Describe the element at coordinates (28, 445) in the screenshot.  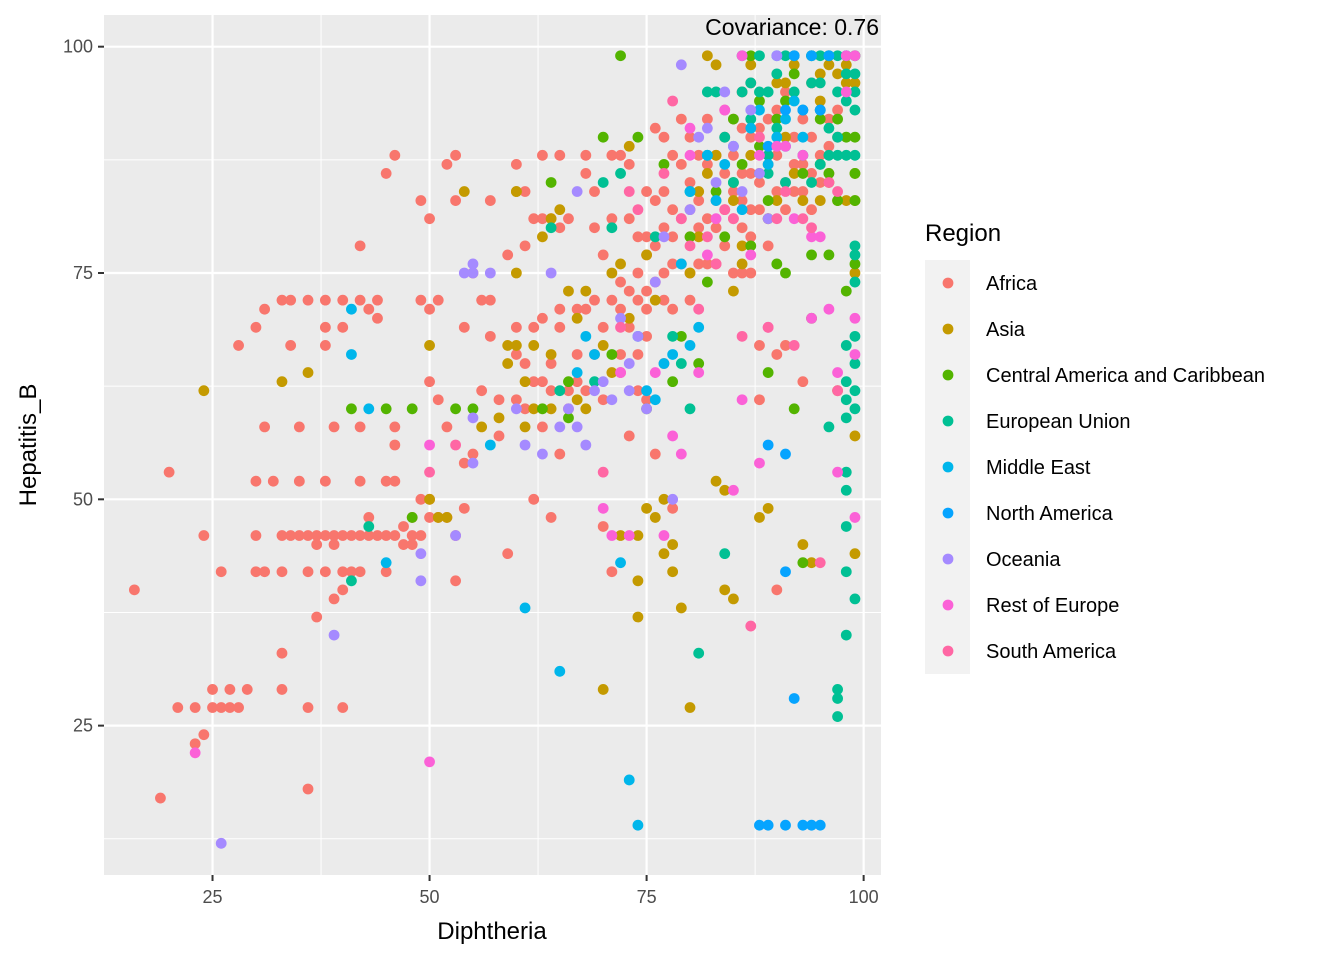
I see `y-axis-title: Hepatitis_B` at that location.